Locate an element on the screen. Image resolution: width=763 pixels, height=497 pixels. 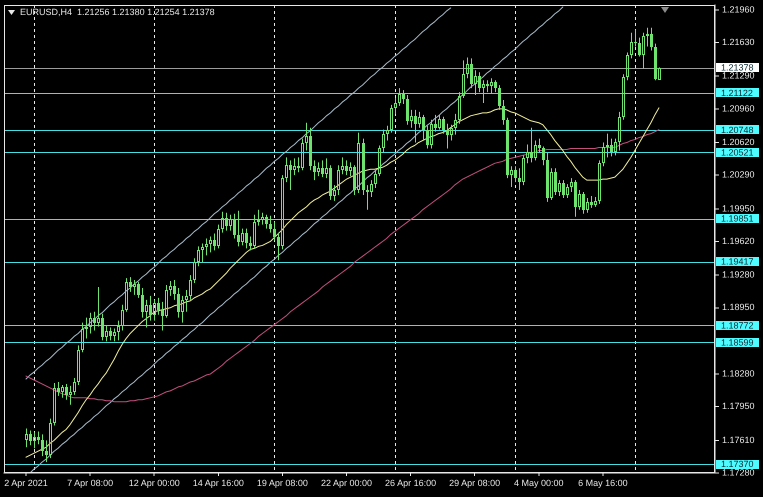
ref-line-label: 1.17370 is located at coordinates (737, 464).